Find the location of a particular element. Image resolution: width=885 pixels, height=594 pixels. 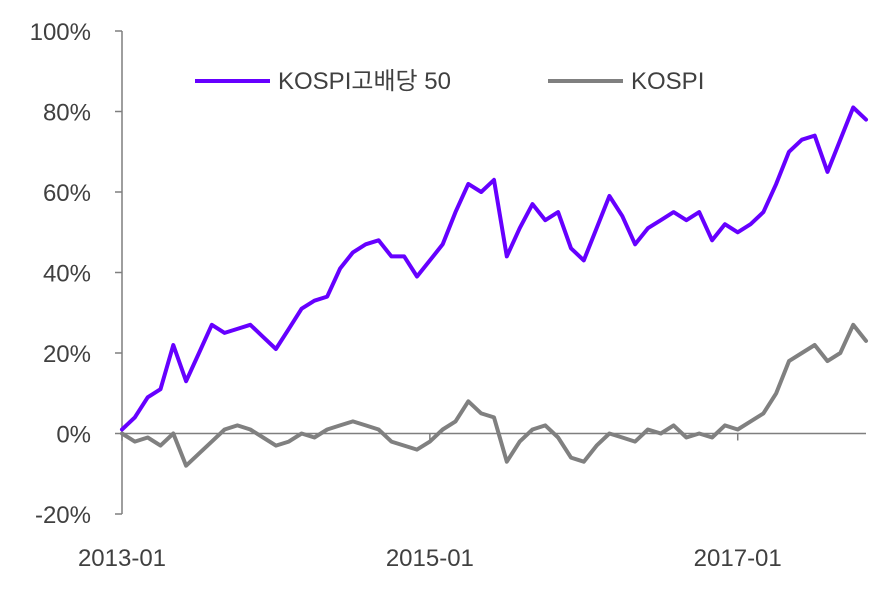

legend: KOSPI고배당 50 KOSPI is located at coordinates (449, 81).